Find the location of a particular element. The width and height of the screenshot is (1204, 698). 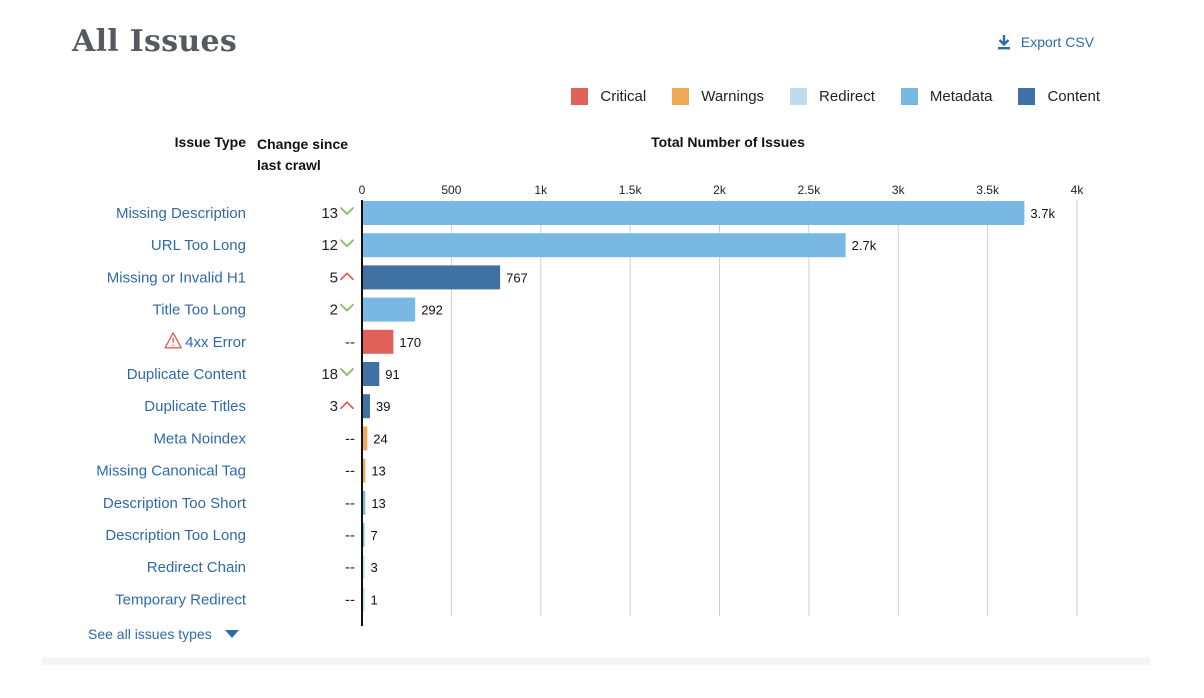

see-all-issues-button: See all issues types is located at coordinates (164, 634).